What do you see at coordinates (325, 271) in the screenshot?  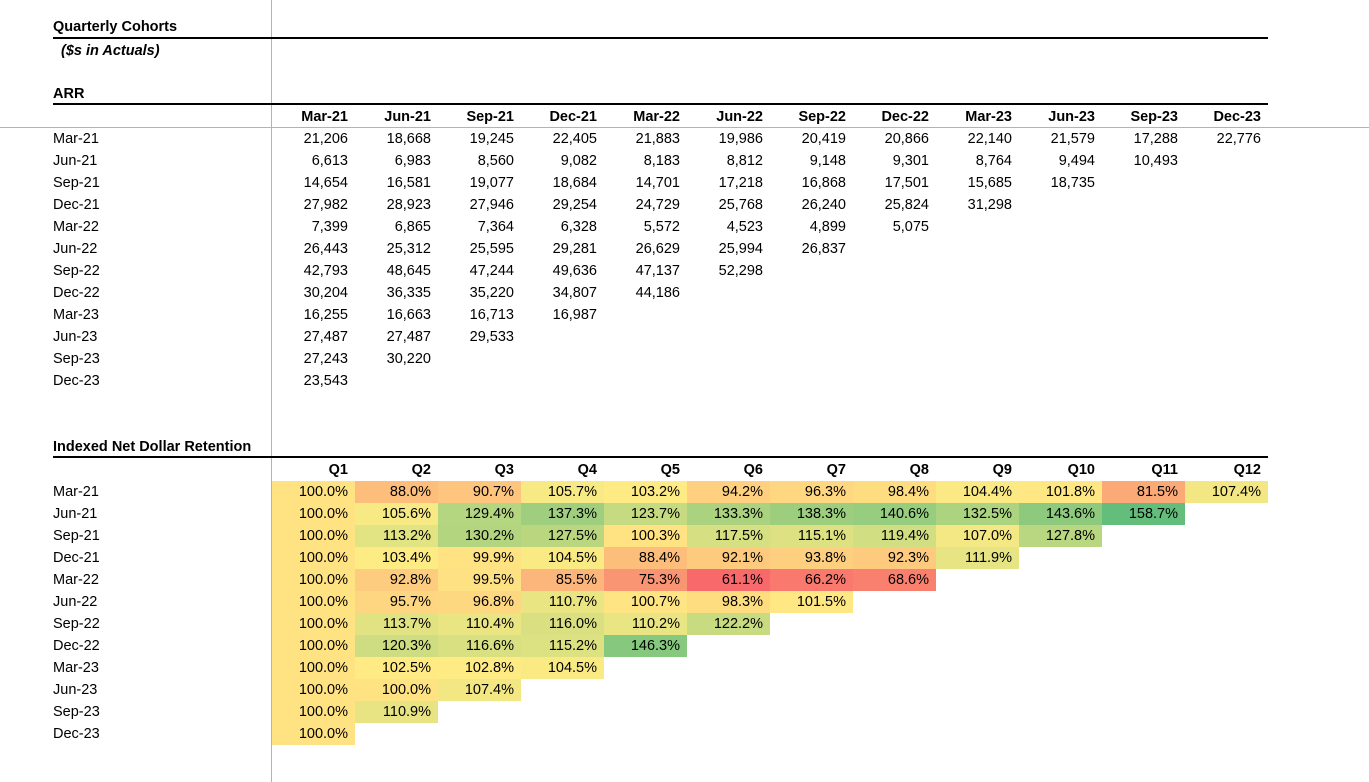 I see `arr-cell: 42,793` at bounding box center [325, 271].